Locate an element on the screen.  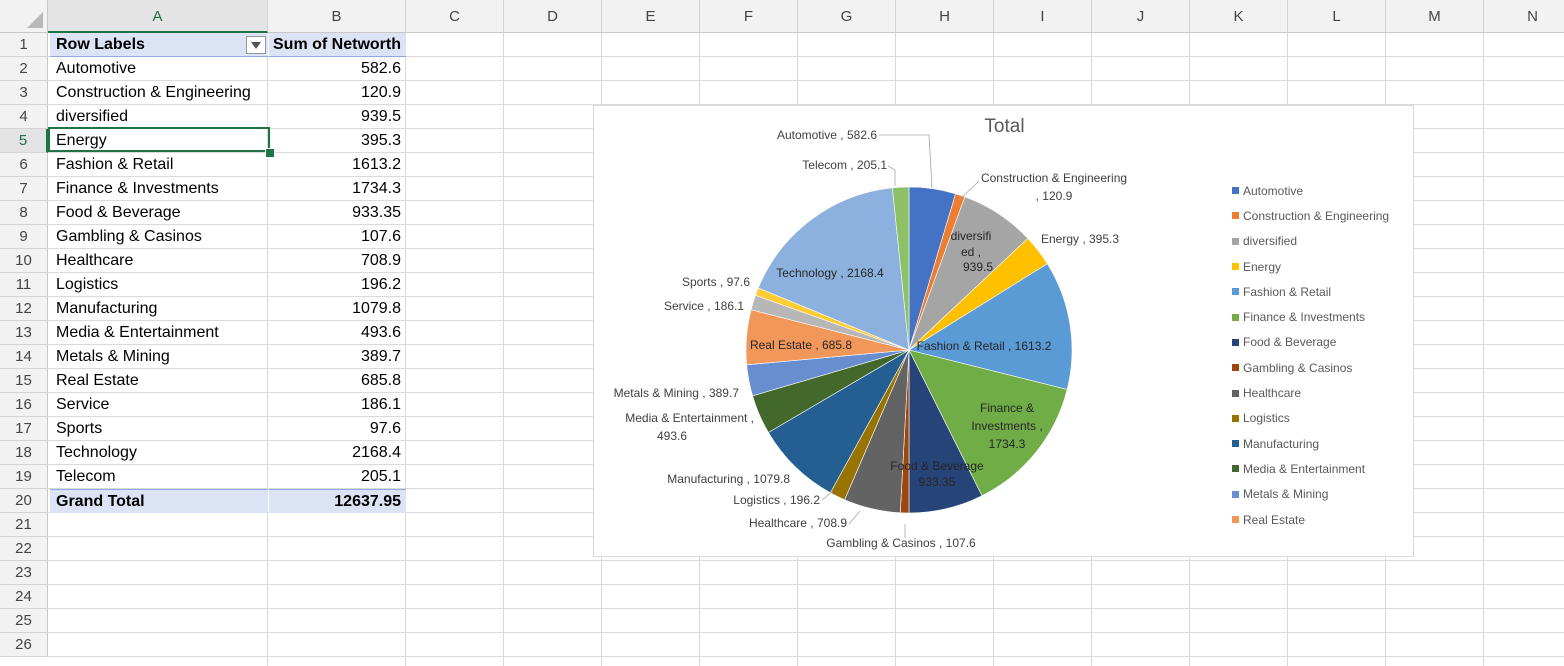
data-label-logistics: Logistics , 196.2 is located at coordinates (776, 500).